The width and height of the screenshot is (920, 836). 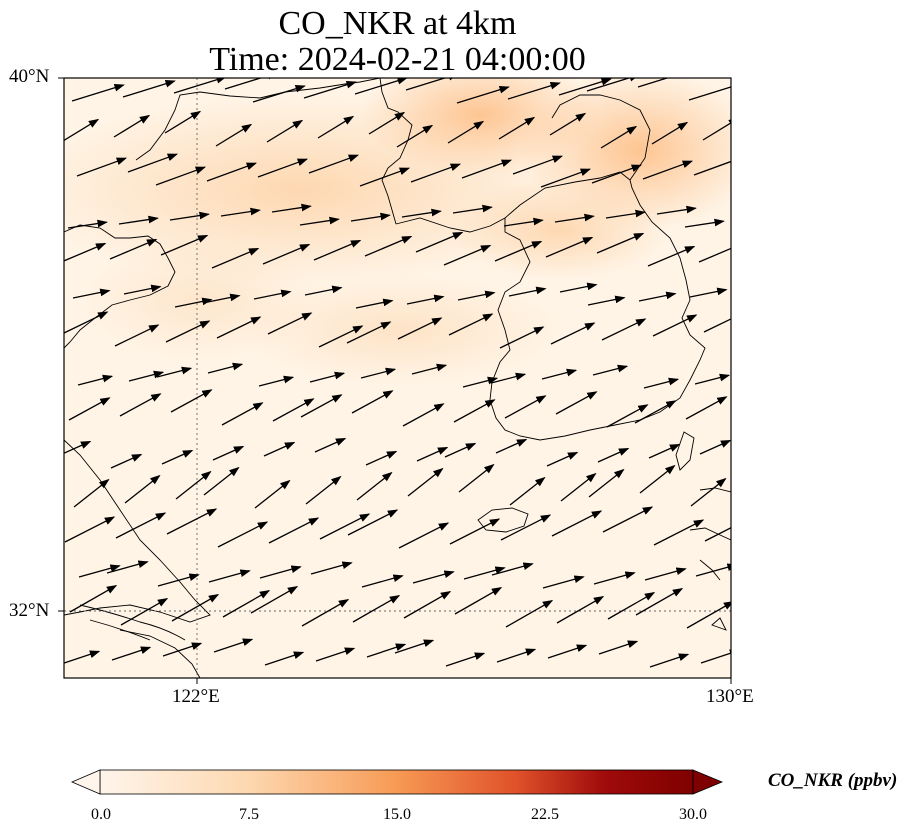 What do you see at coordinates (397, 814) in the screenshot?
I see `colorbar-tick-2: 15.0` at bounding box center [397, 814].